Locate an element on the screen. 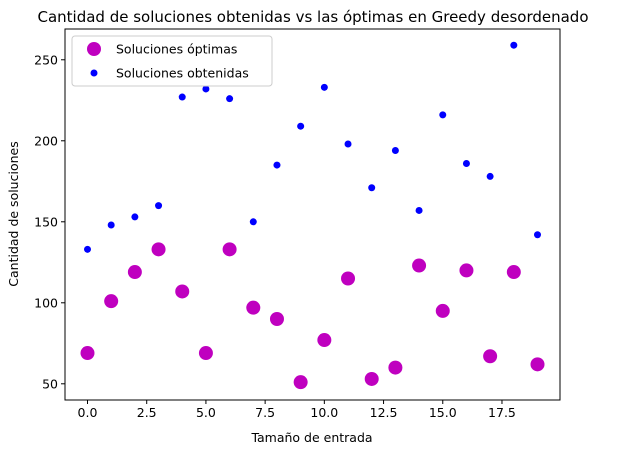  x-tick-label: 7.5 is located at coordinates (265, 412).